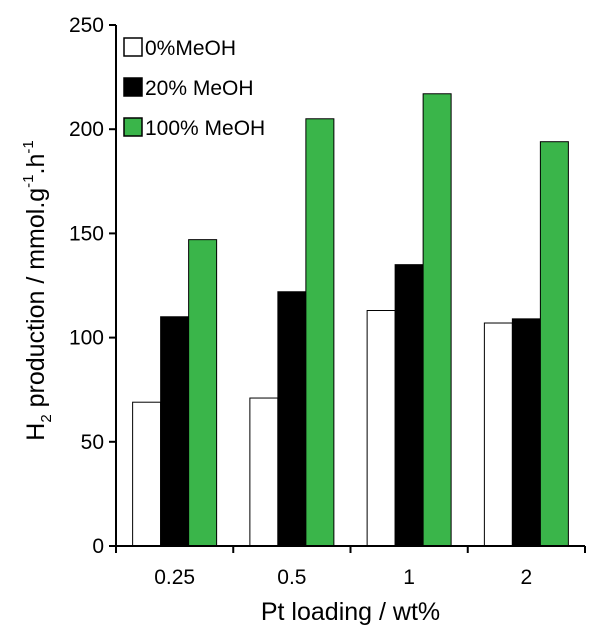  What do you see at coordinates (86, 338) in the screenshot?
I see `y-tick-label: 100` at bounding box center [86, 338].